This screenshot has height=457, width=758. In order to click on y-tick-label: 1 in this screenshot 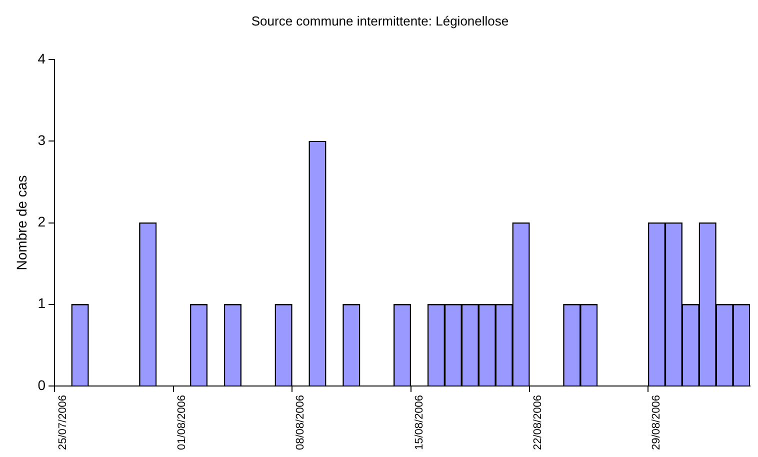, I will do `click(42, 303)`.